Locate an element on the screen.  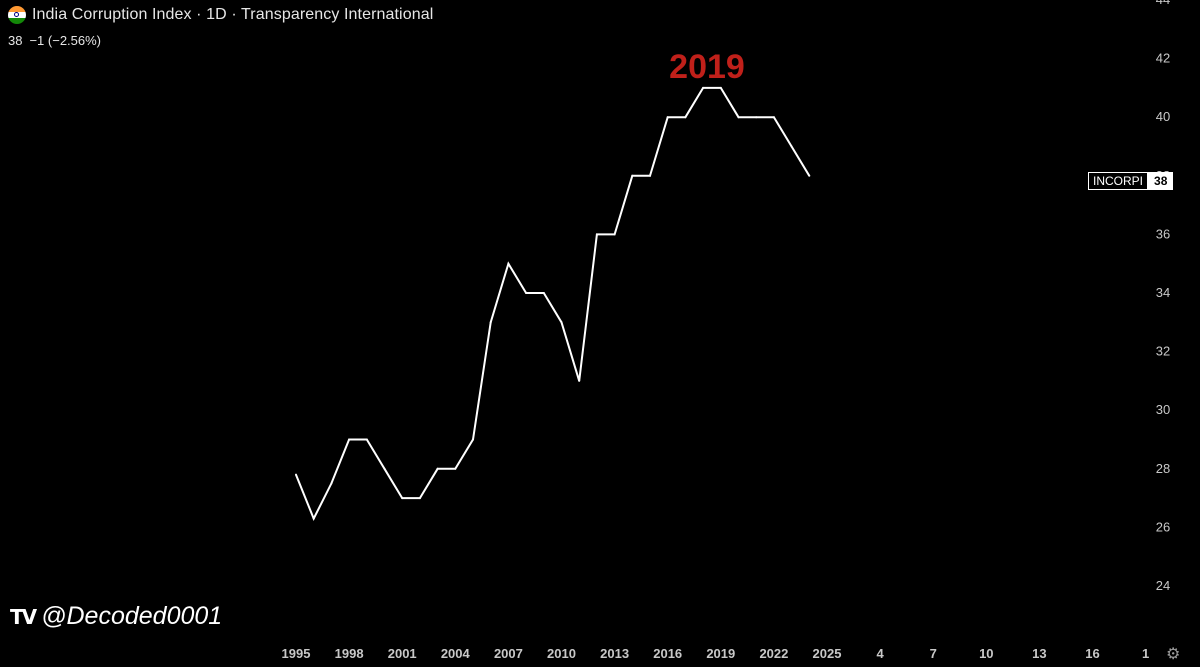
x-tick-label: 2025 is located at coordinates (827, 653).